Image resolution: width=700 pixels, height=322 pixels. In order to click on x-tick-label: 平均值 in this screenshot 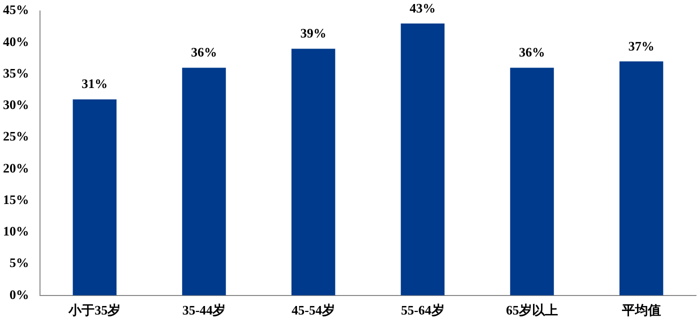, I will do `click(640, 310)`.